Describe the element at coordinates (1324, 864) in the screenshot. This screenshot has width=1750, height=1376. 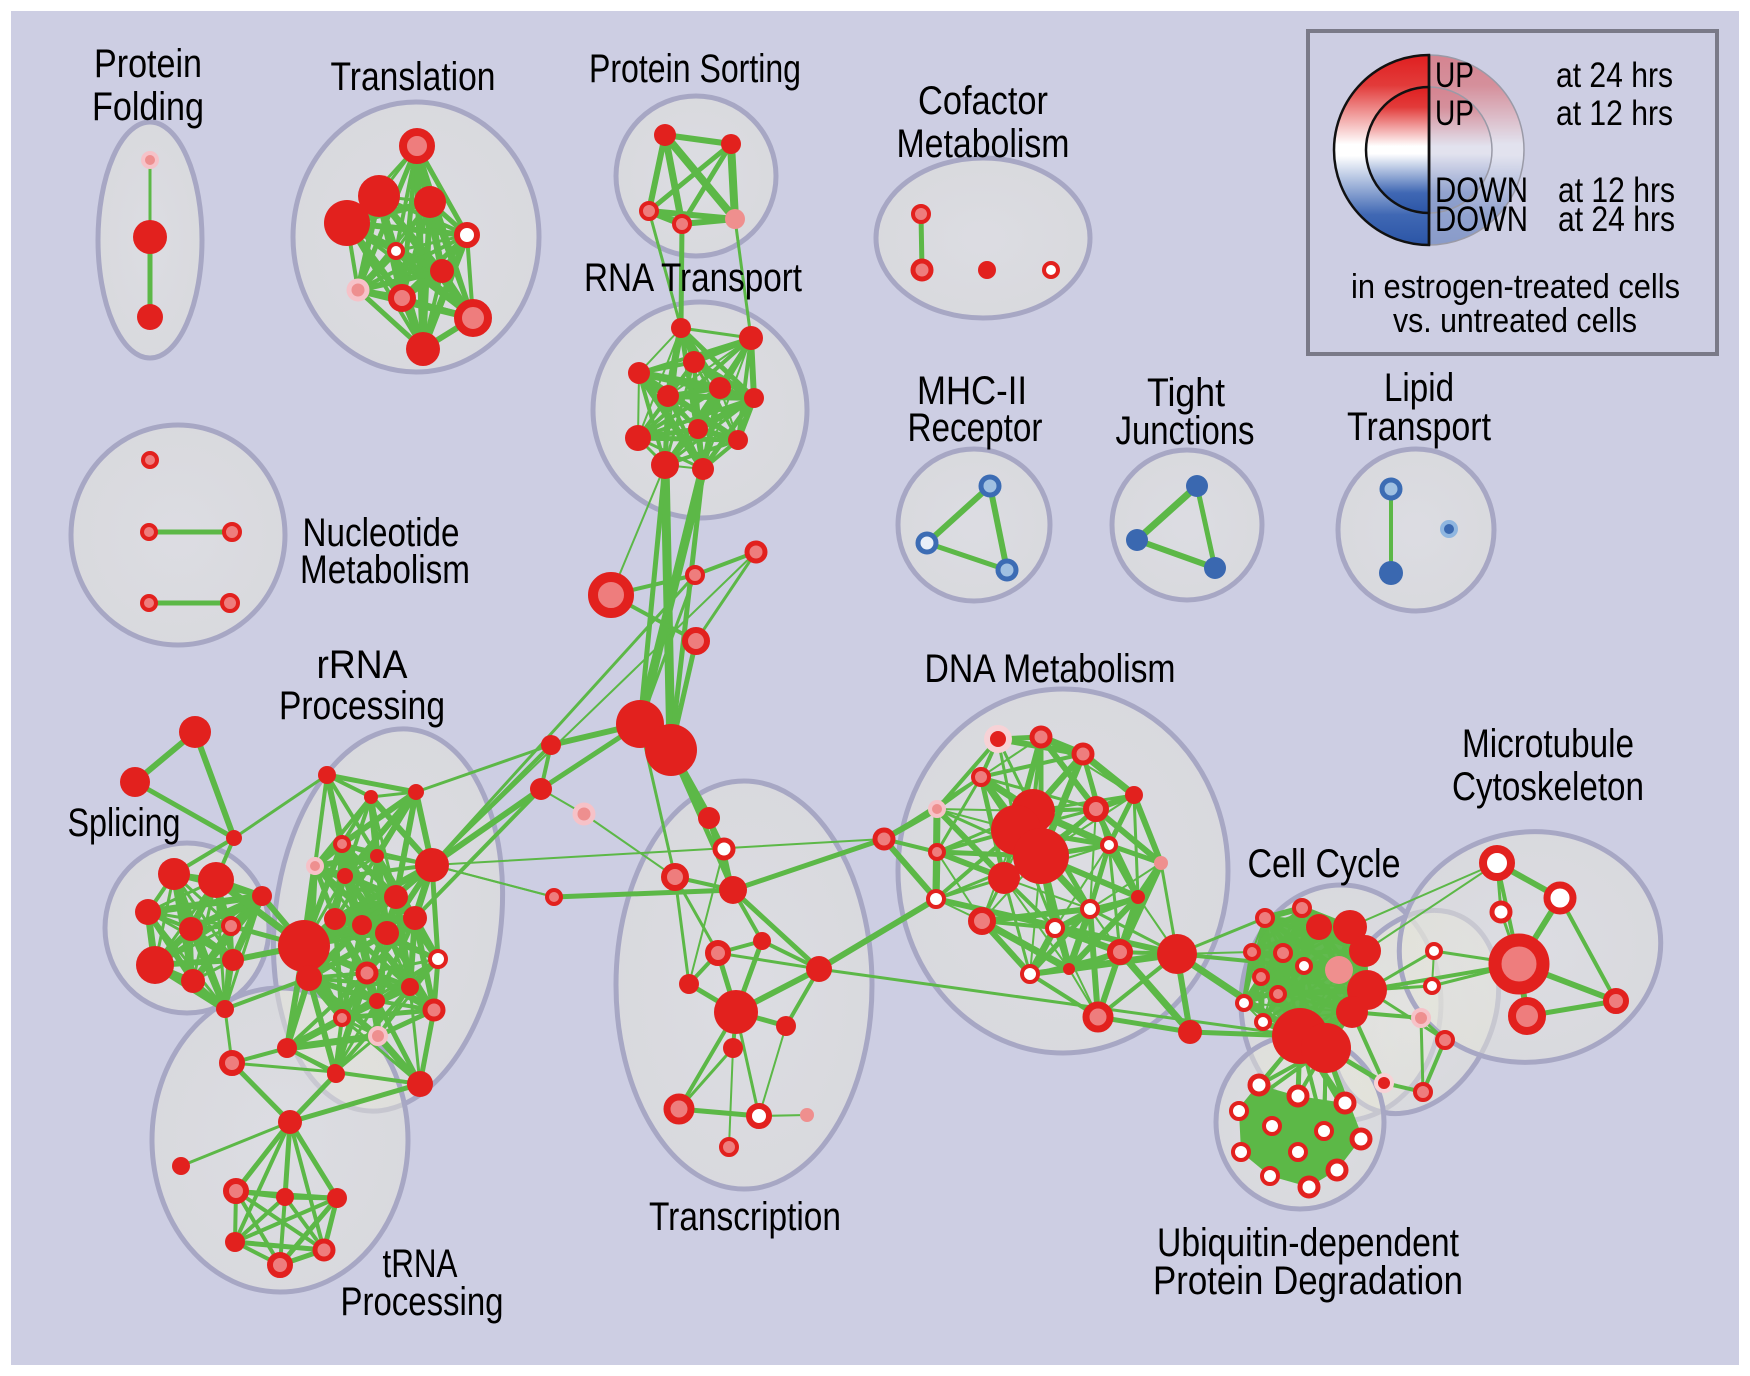
I see `svg-text: Cell Cycle` at that location.